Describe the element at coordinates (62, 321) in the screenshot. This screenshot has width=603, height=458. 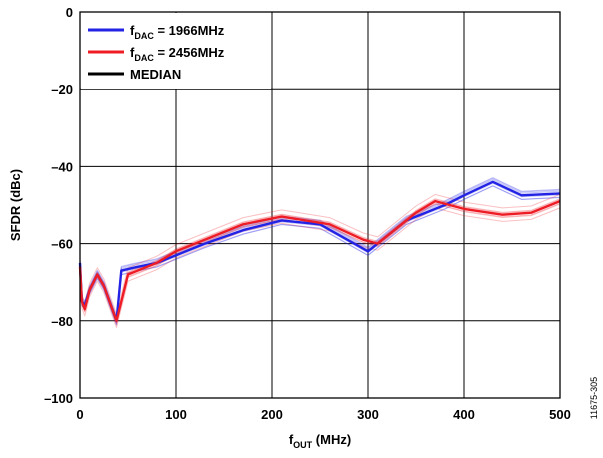
I see `y-tick-label: –80` at that location.